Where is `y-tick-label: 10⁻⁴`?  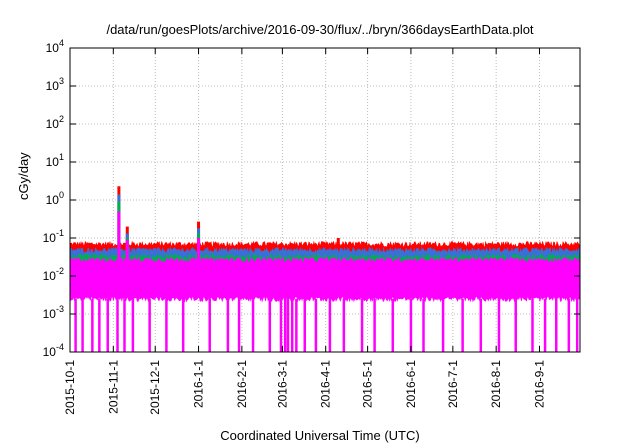 y-tick-label: 10⁻⁴ is located at coordinates (53, 350).